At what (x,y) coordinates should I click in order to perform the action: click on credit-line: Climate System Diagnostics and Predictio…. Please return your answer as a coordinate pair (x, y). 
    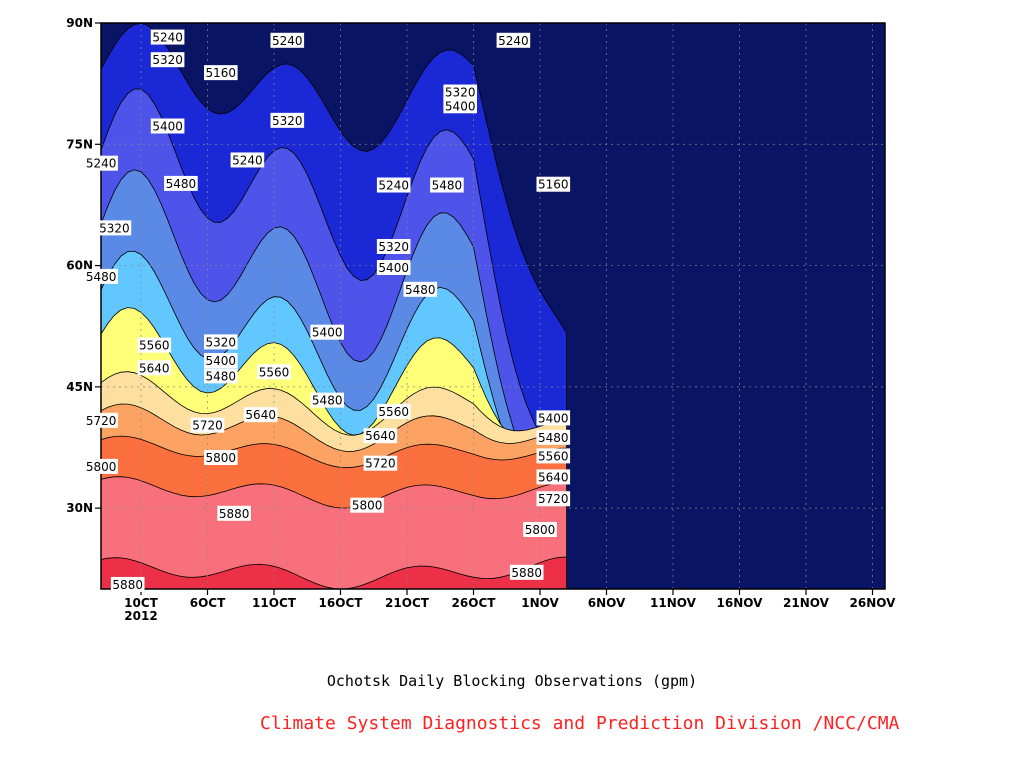
    Looking at the image, I should click on (580, 723).